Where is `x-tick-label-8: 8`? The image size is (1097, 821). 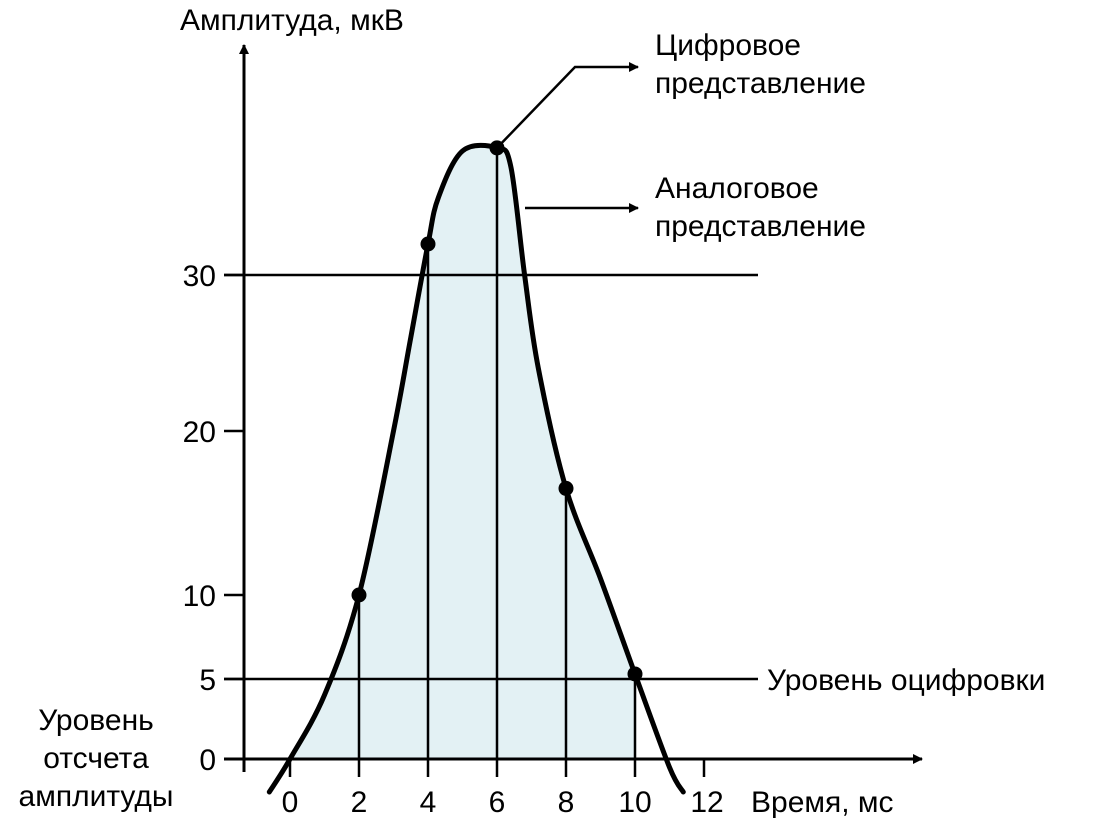
x-tick-label-8: 8 is located at coordinates (566, 802).